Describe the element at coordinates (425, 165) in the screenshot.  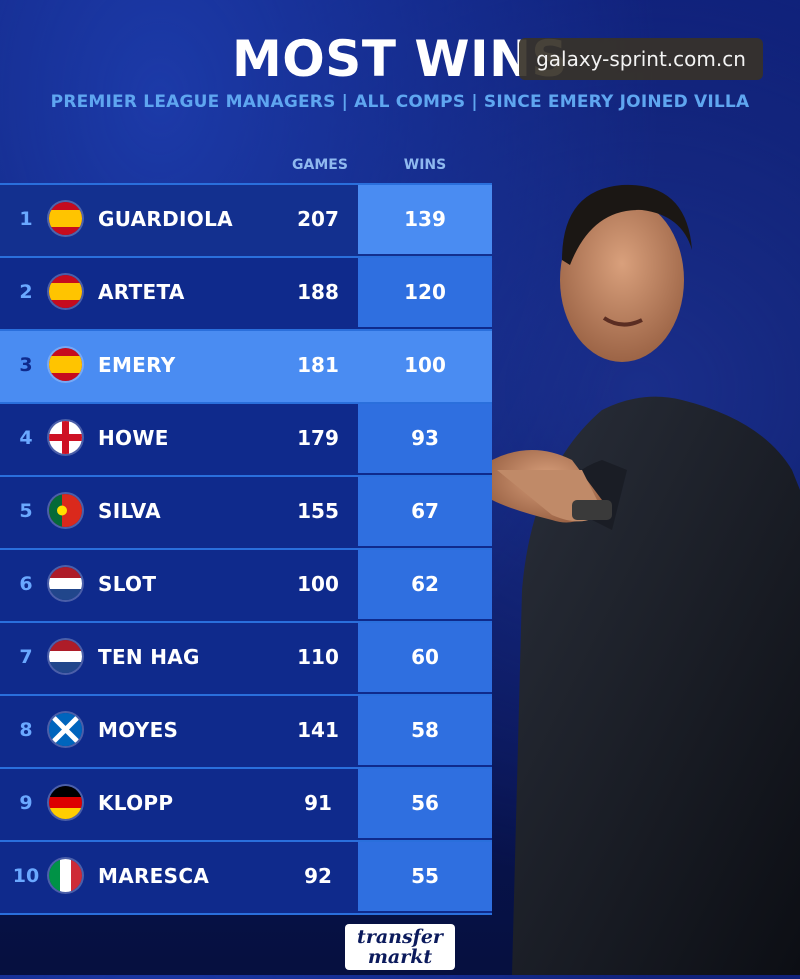
I see `column-header-wins: WINS` at that location.